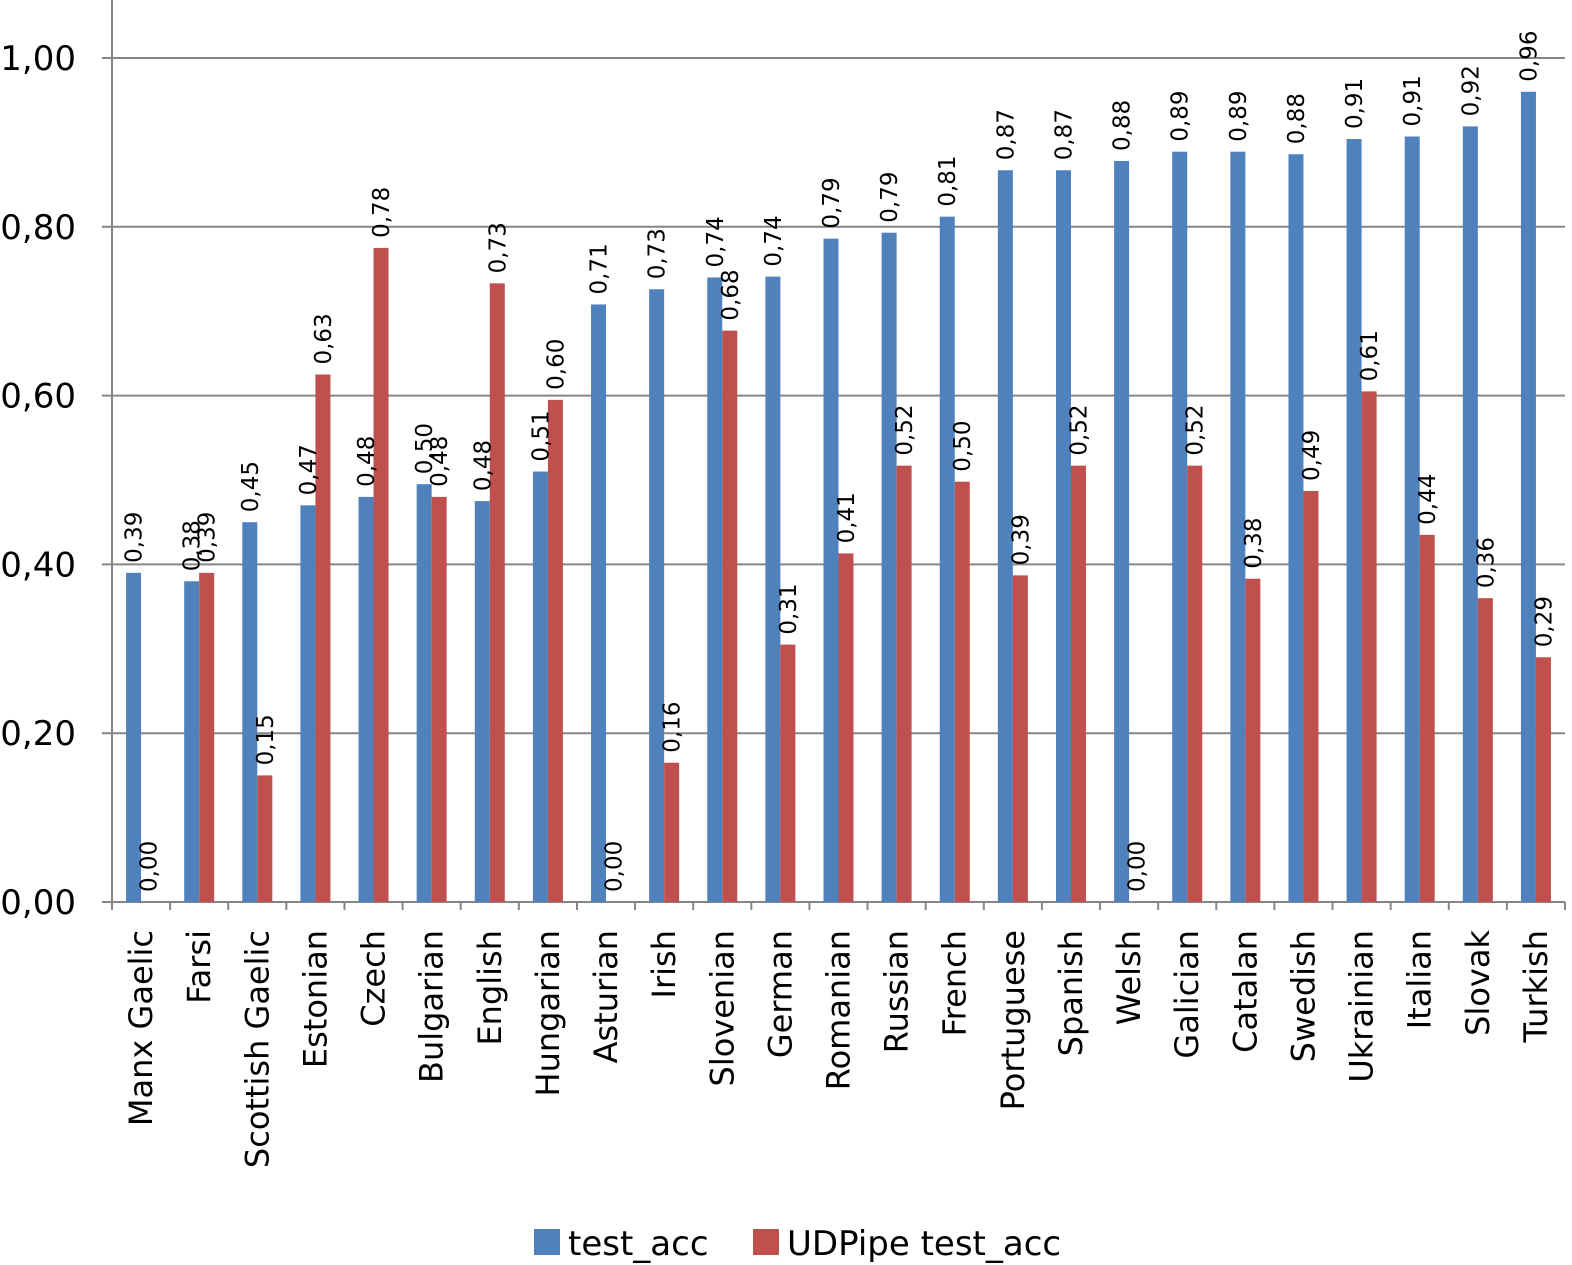  Describe the element at coordinates (847, 517) in the screenshot. I see `data-label-udpipe-test-acc-romanian: 0,41` at that location.